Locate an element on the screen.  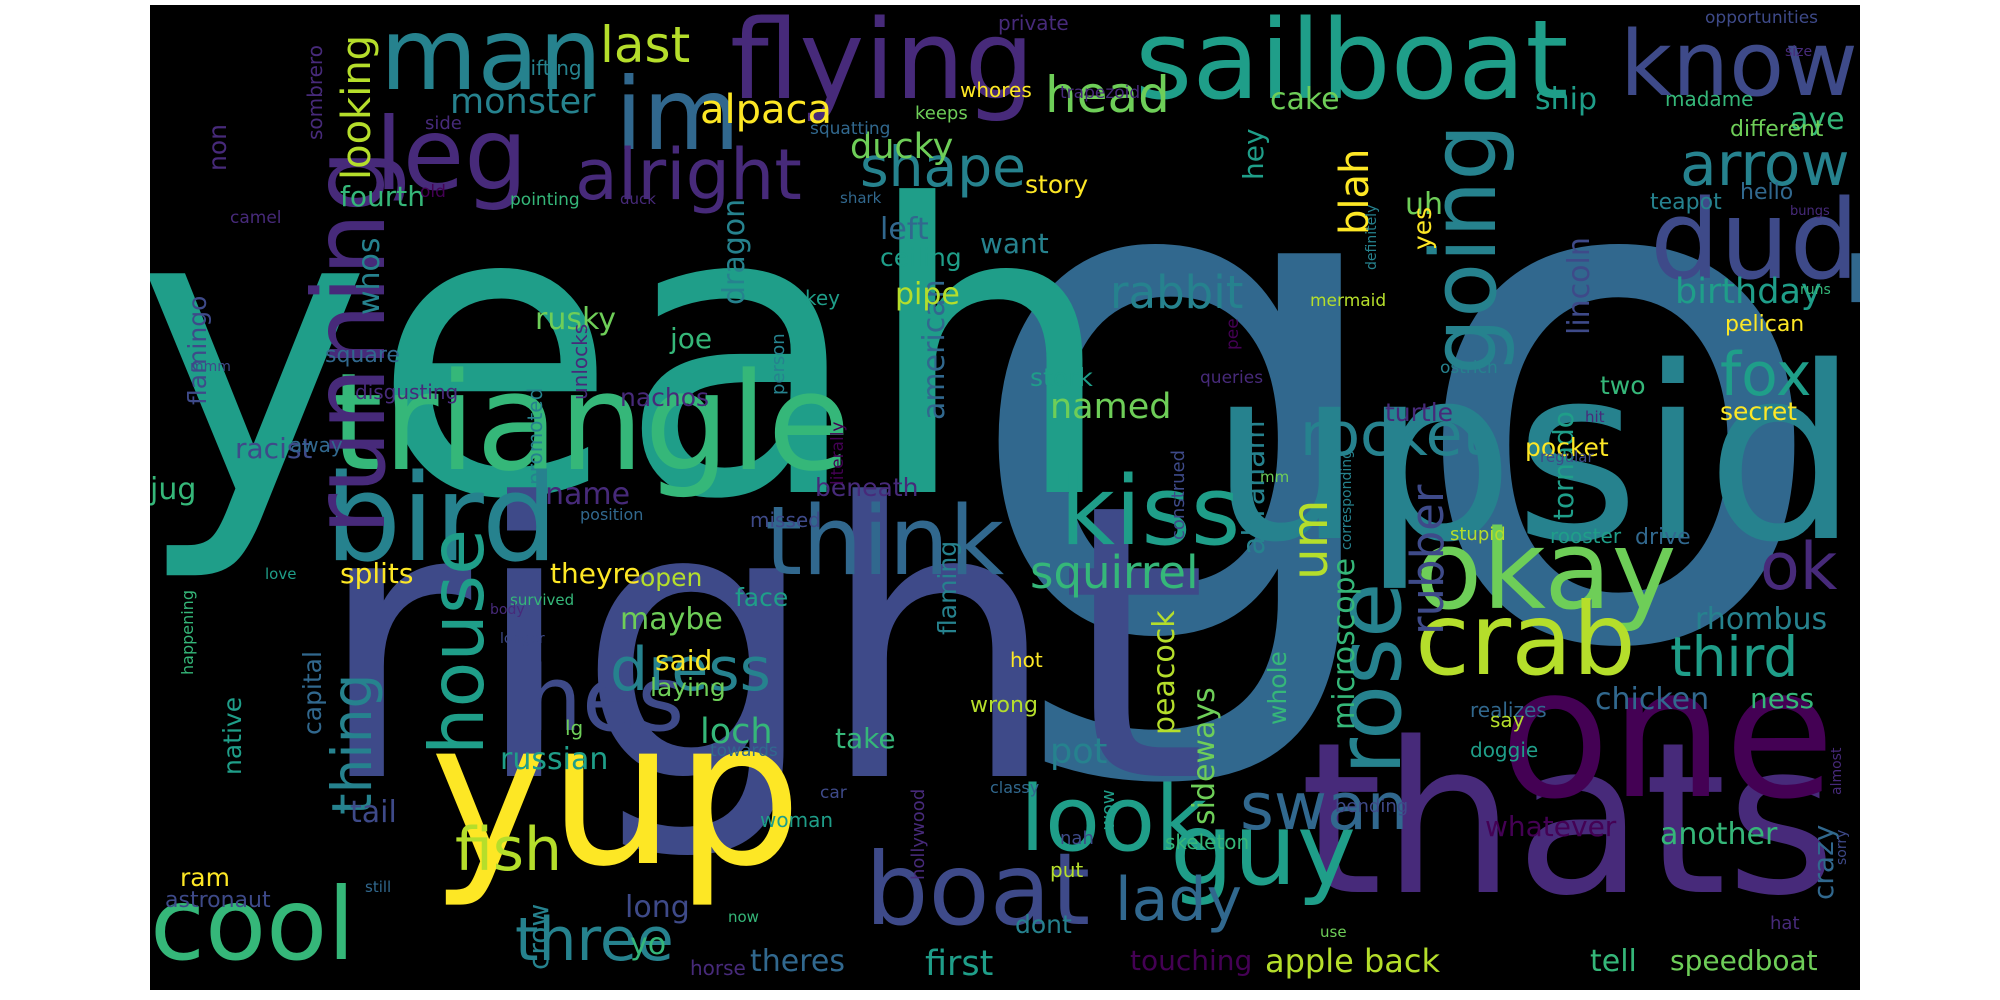
word: sailboat is located at coordinates (1352, 64).